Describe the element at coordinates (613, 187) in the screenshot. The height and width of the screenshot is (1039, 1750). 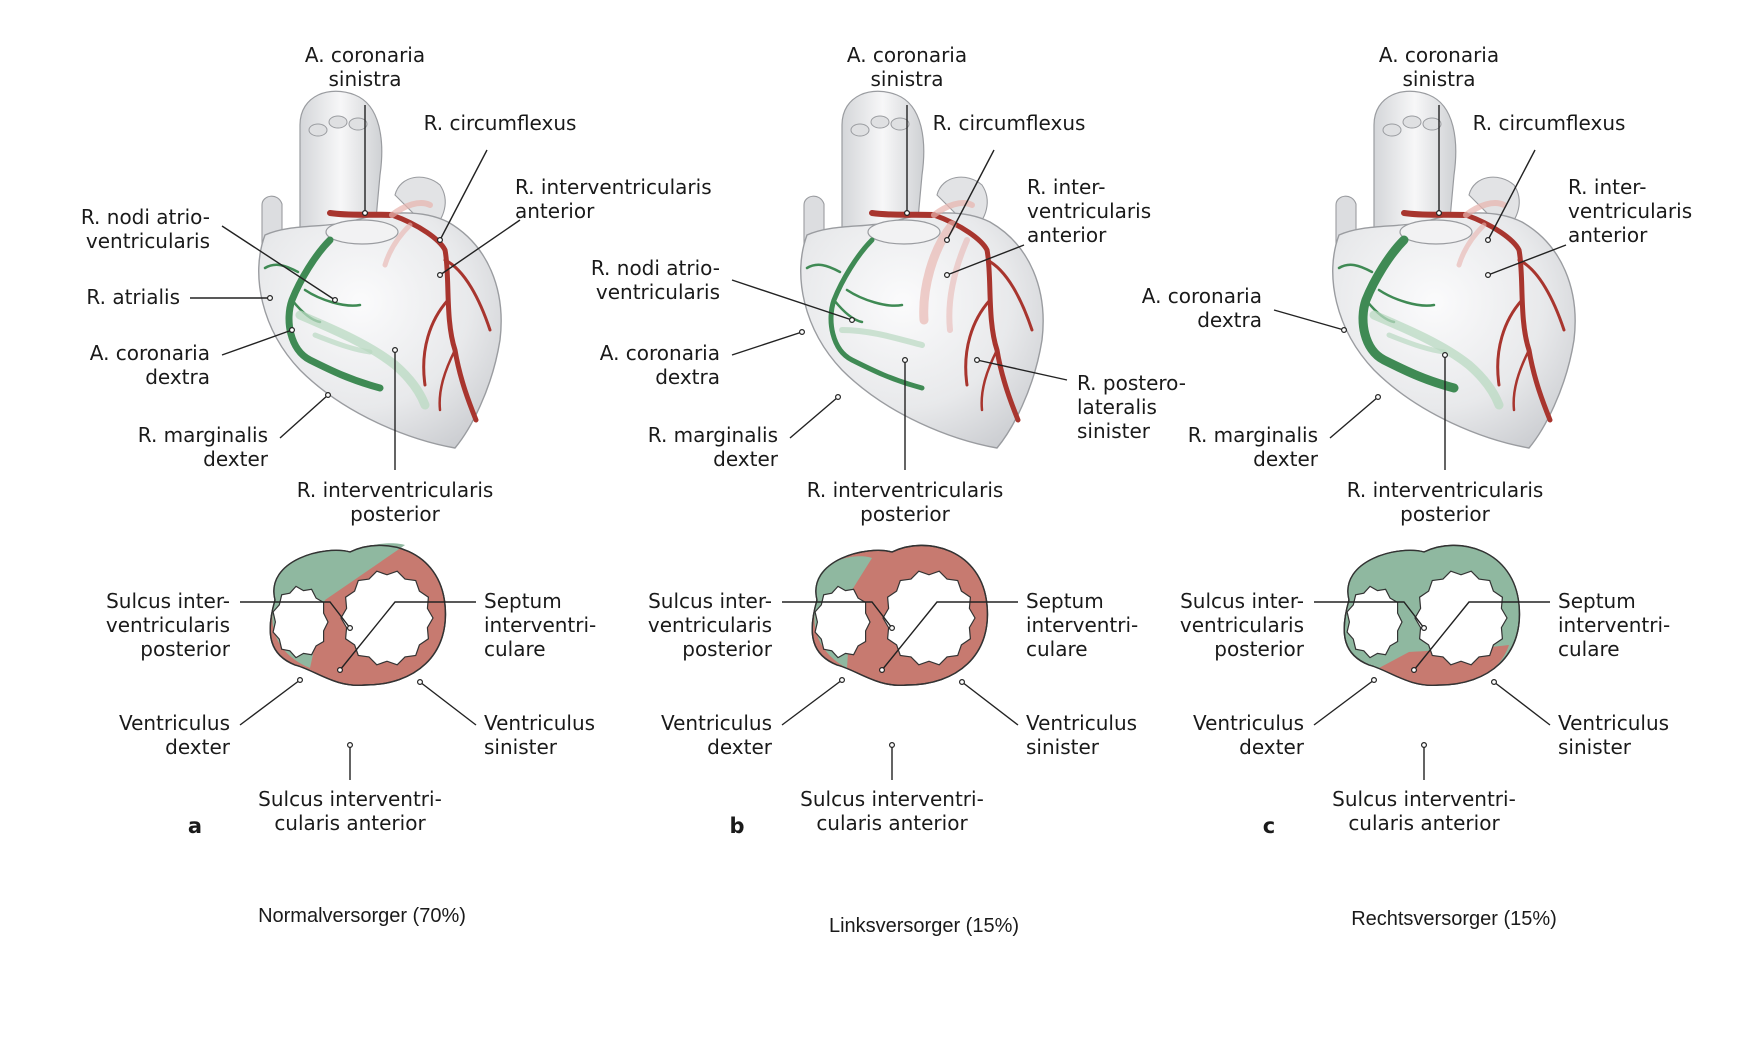
I see `label-r-iv-anterior-line: R. interventricularis` at that location.